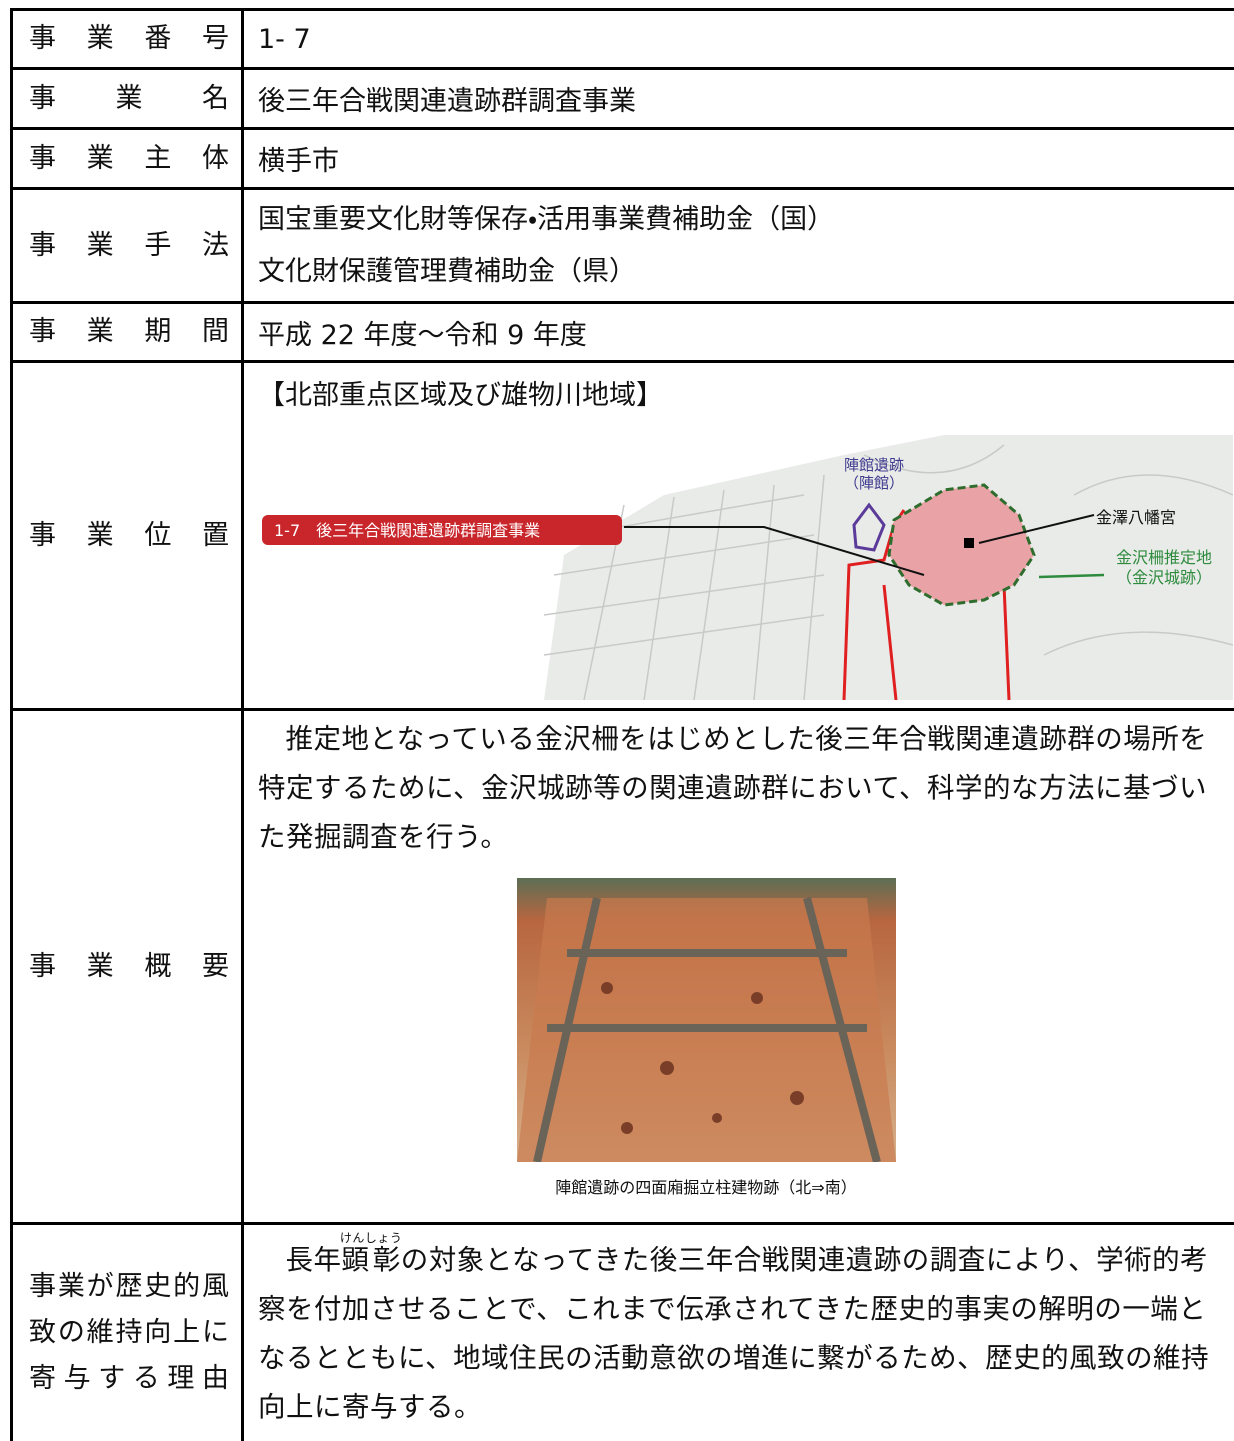 The height and width of the screenshot is (1441, 1234). I want to click on map-label: （金沢城跡）, so click(1164, 577).